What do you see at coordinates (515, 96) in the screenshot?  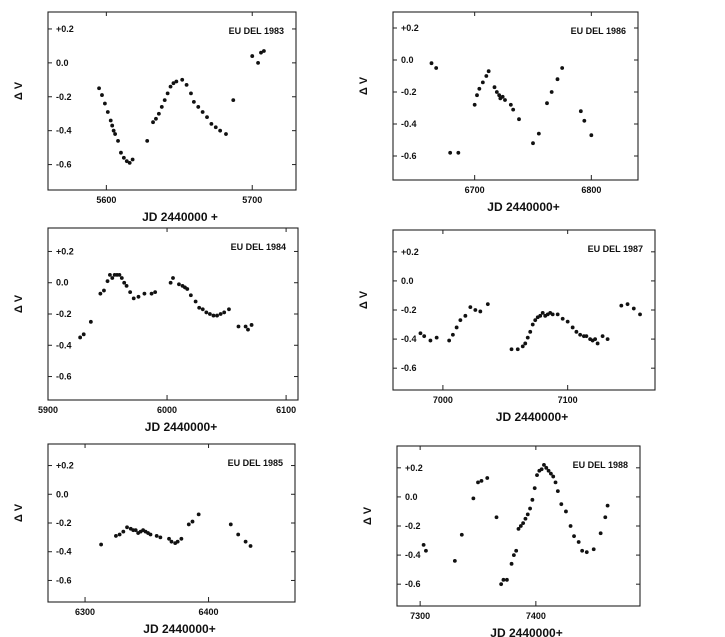 I see `plot-frame` at bounding box center [515, 96].